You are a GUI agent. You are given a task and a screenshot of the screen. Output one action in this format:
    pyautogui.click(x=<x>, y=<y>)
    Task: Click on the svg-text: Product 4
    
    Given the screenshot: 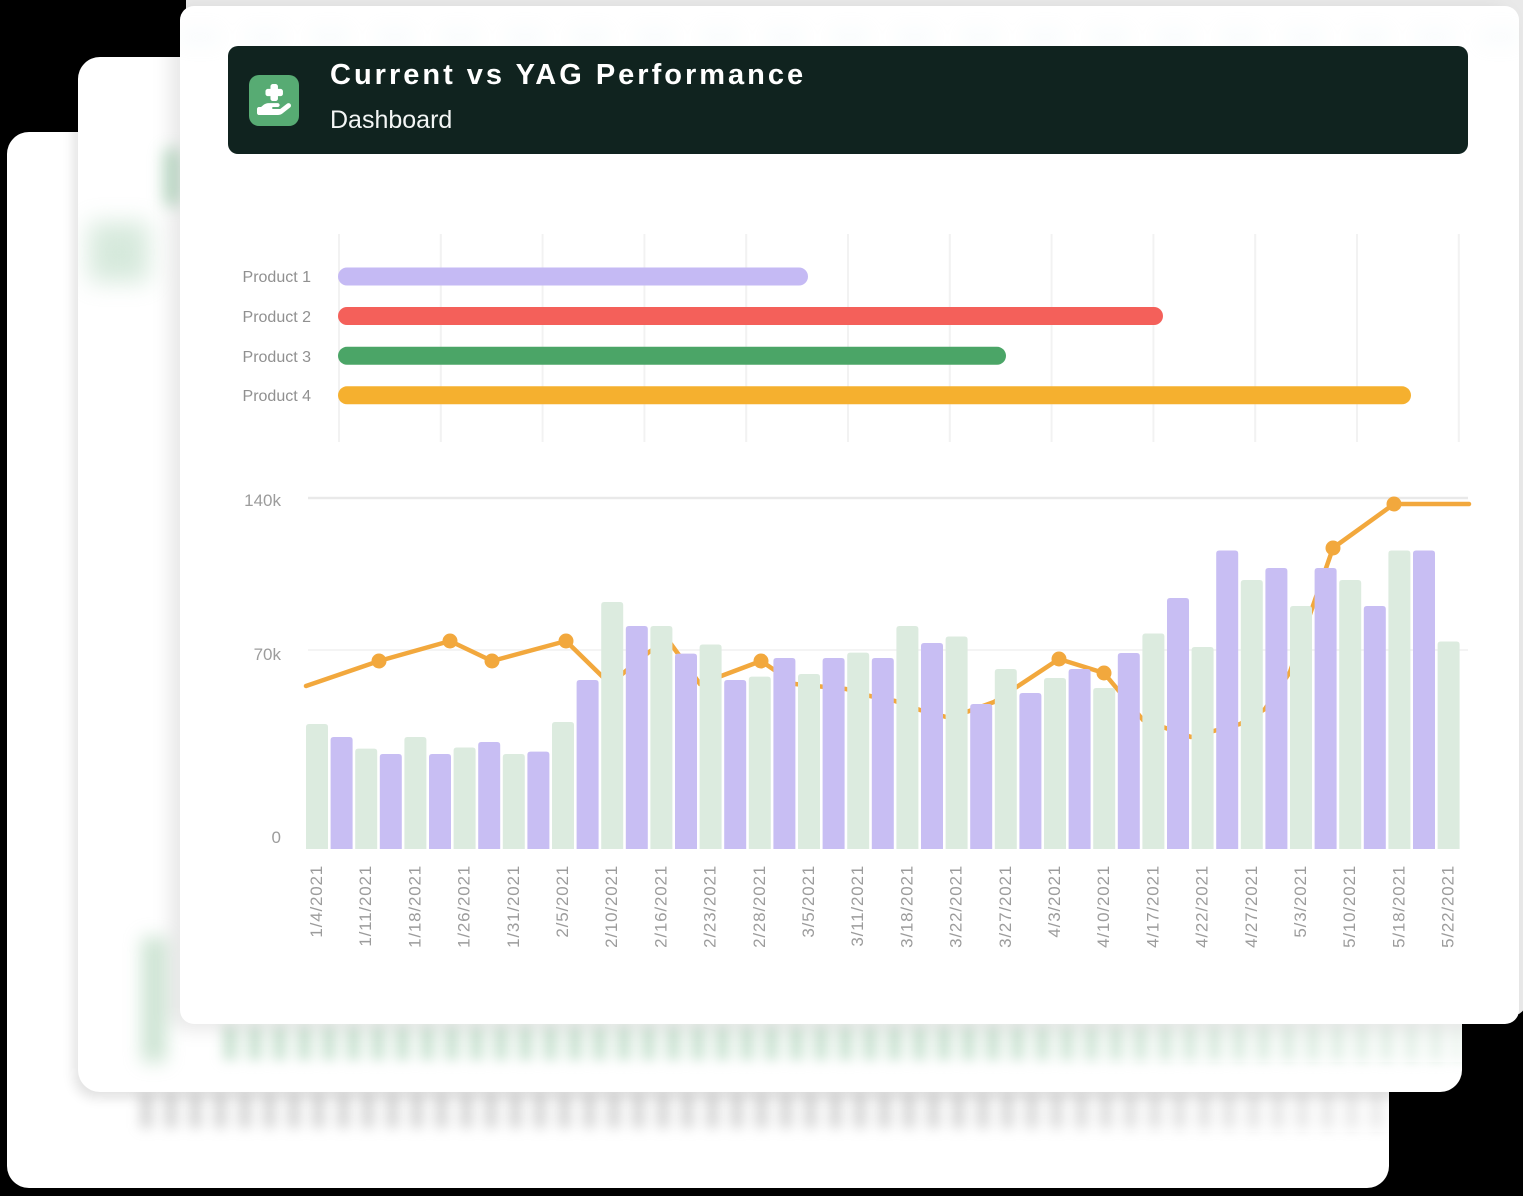 What is the action you would take?
    pyautogui.click(x=277, y=396)
    